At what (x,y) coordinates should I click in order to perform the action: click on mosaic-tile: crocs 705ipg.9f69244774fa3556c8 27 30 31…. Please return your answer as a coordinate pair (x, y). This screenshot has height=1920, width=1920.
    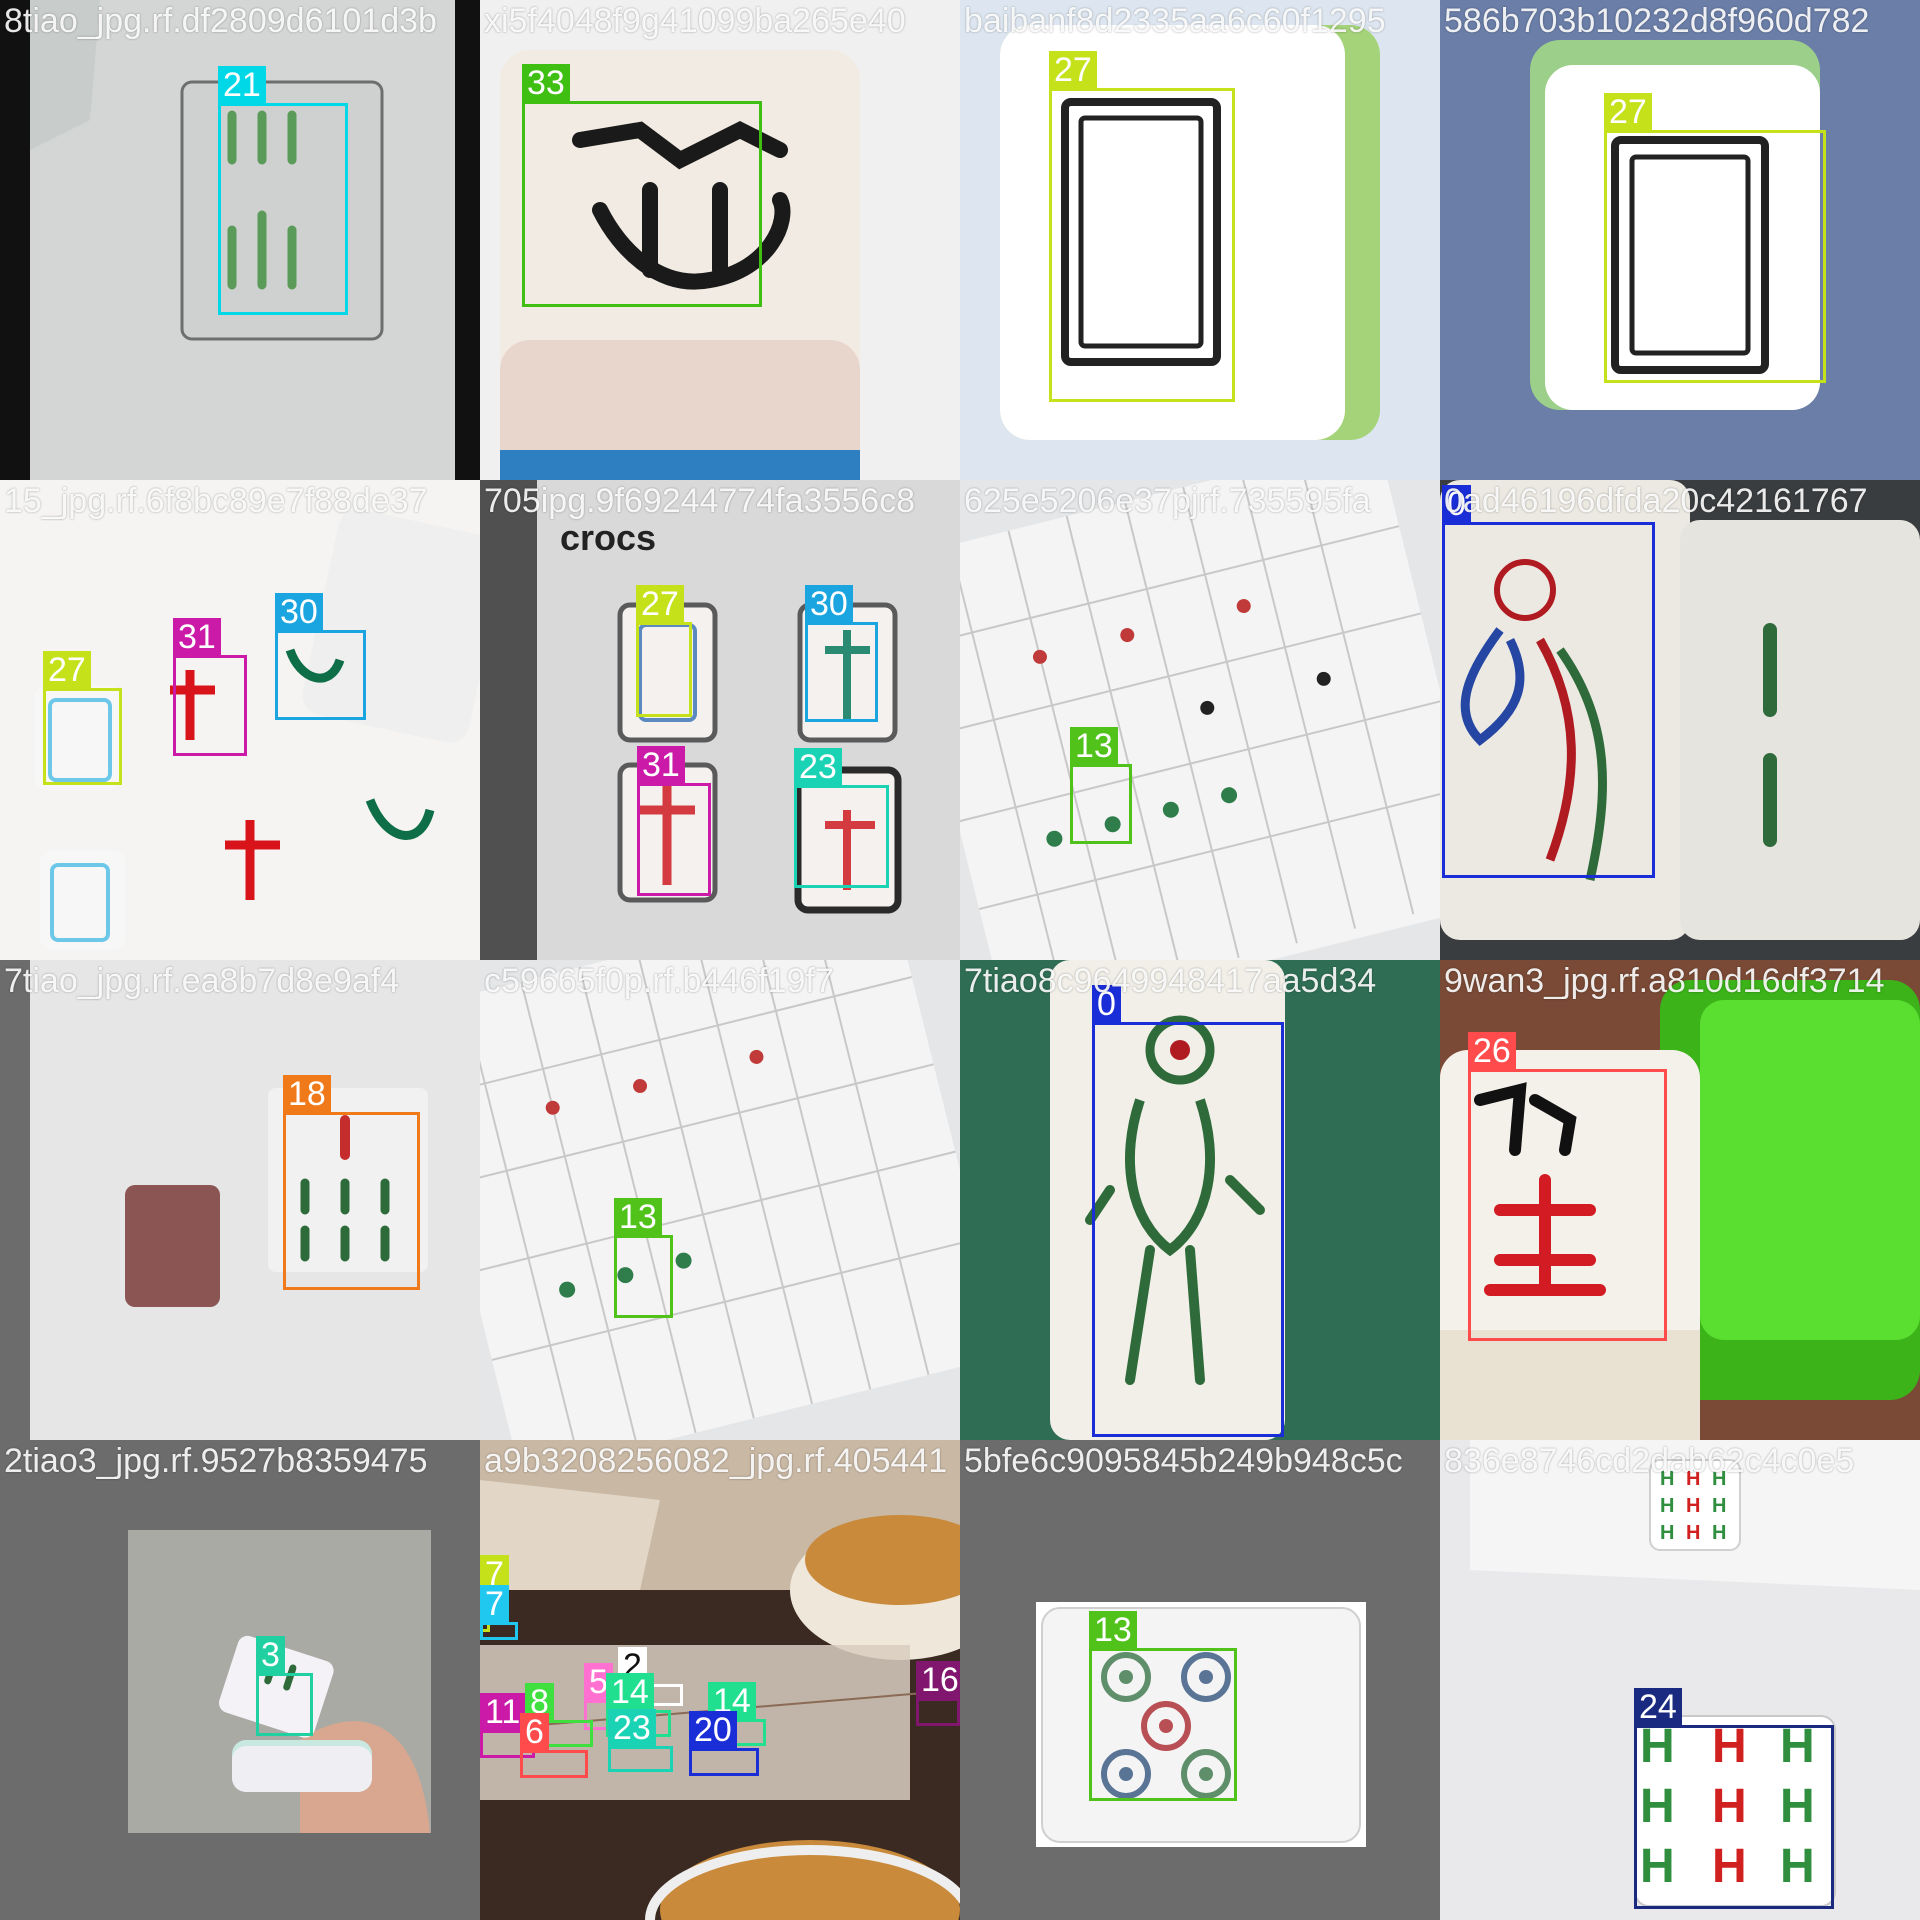
    Looking at the image, I should click on (720, 720).